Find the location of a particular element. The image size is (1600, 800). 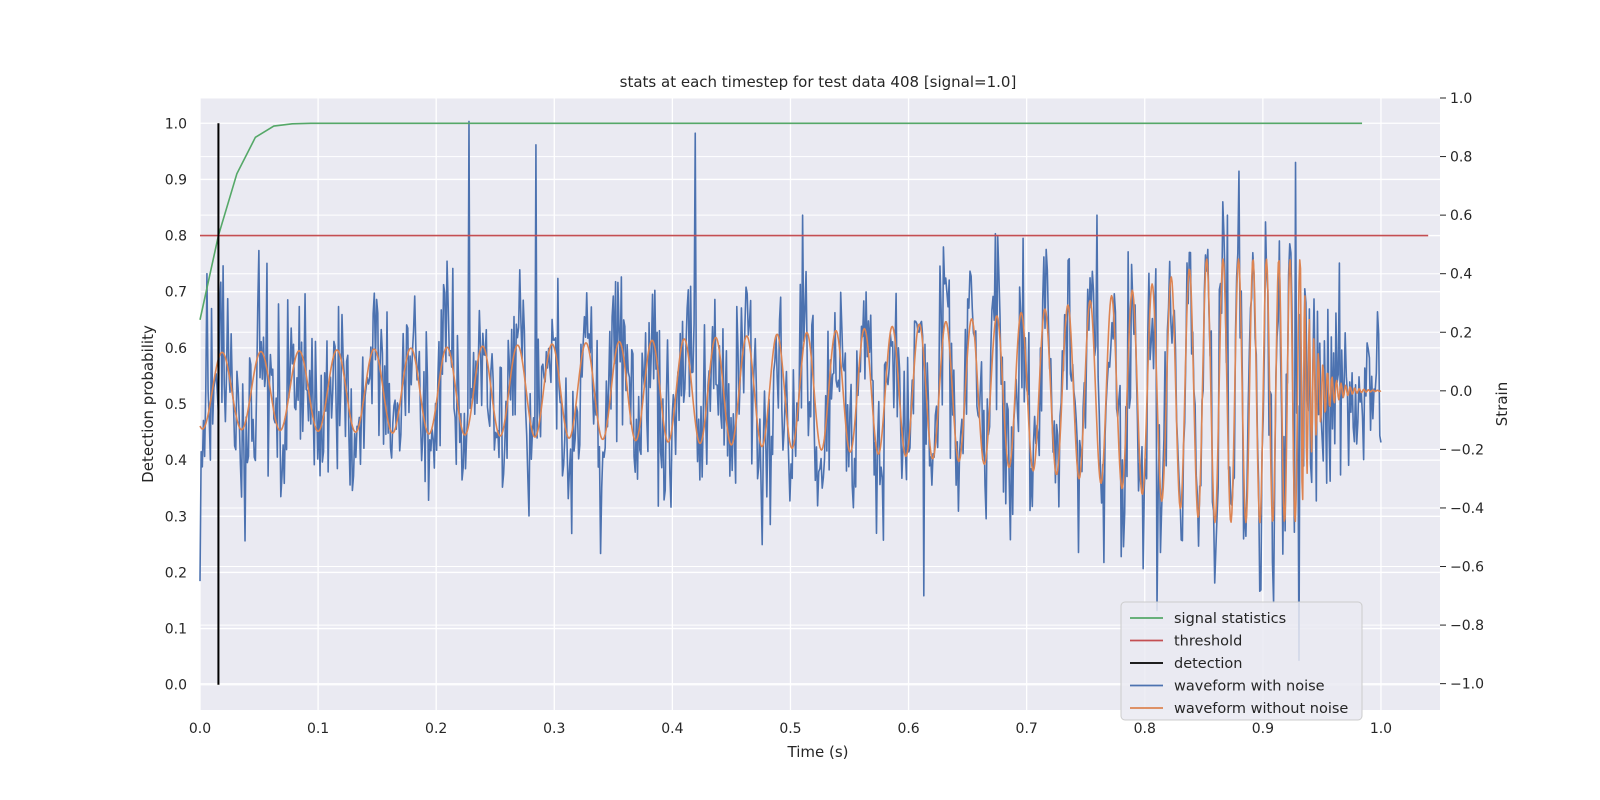

legend-entry-label: waveform with noise is located at coordinates (1249, 687).